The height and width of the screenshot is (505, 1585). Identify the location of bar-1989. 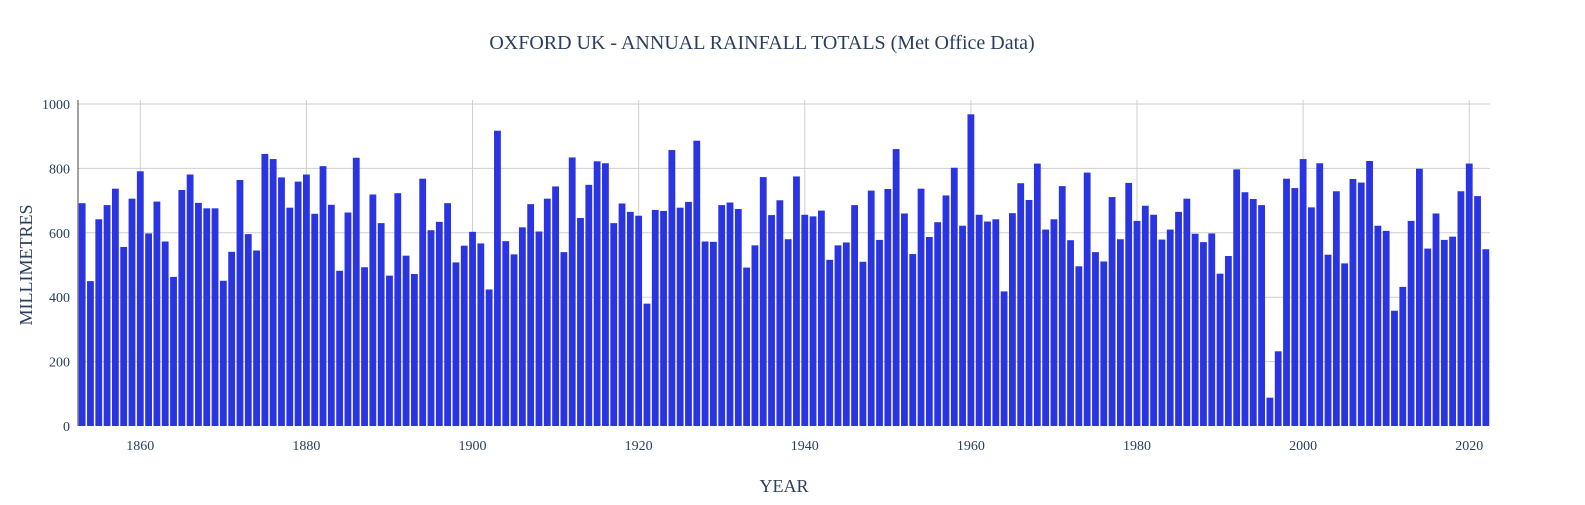
(1212, 329).